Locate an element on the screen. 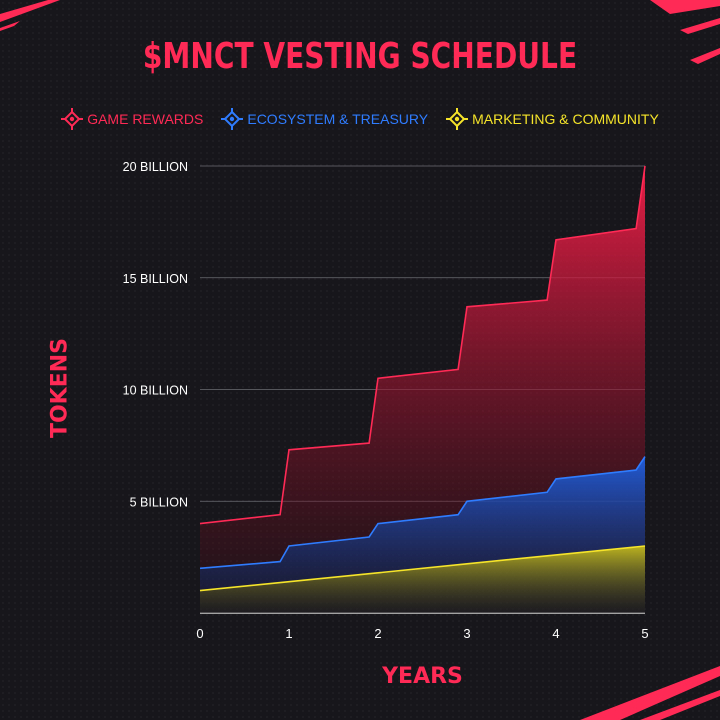 This screenshot has height=720, width=720. y-tick-label: 15 BILLION is located at coordinates (155, 279).